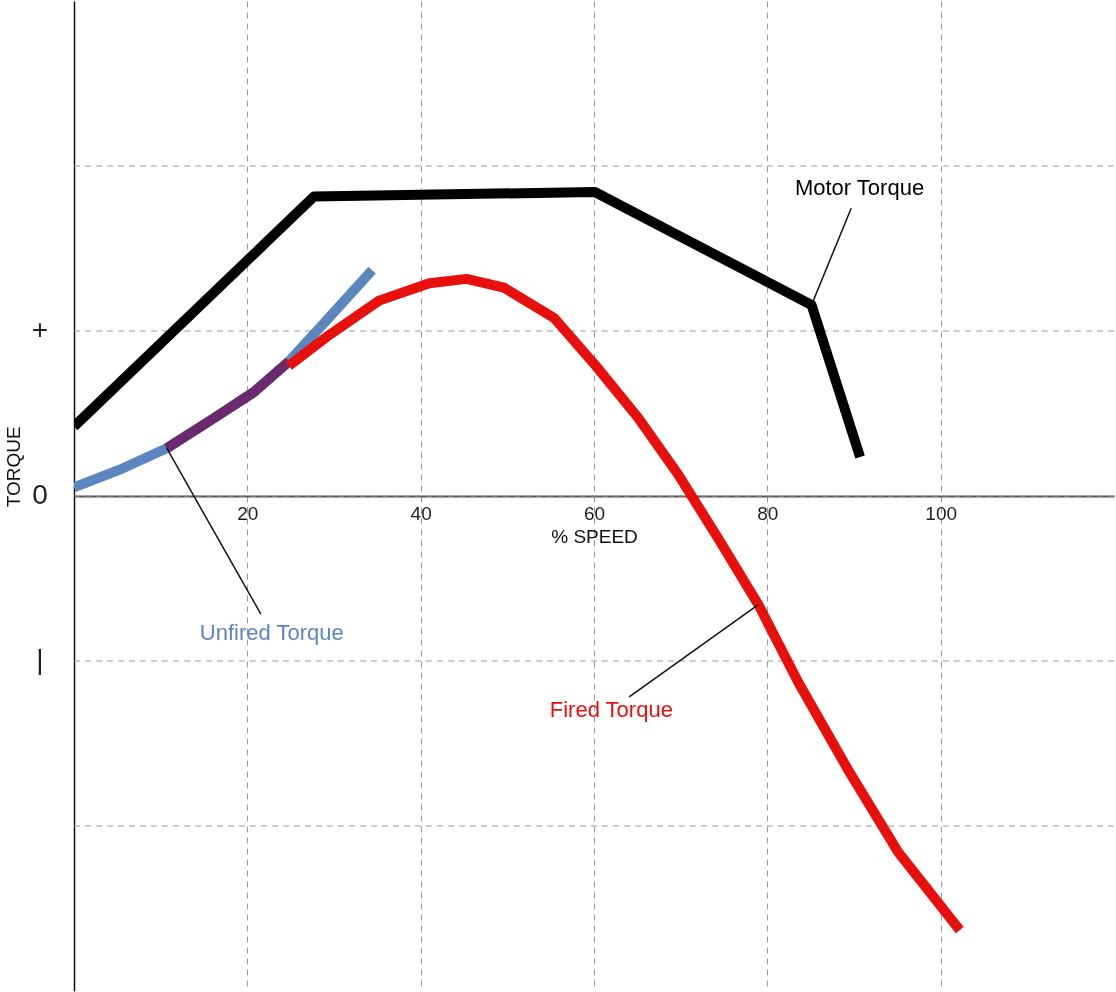  I want to click on x-tick-label: 20, so click(248, 513).